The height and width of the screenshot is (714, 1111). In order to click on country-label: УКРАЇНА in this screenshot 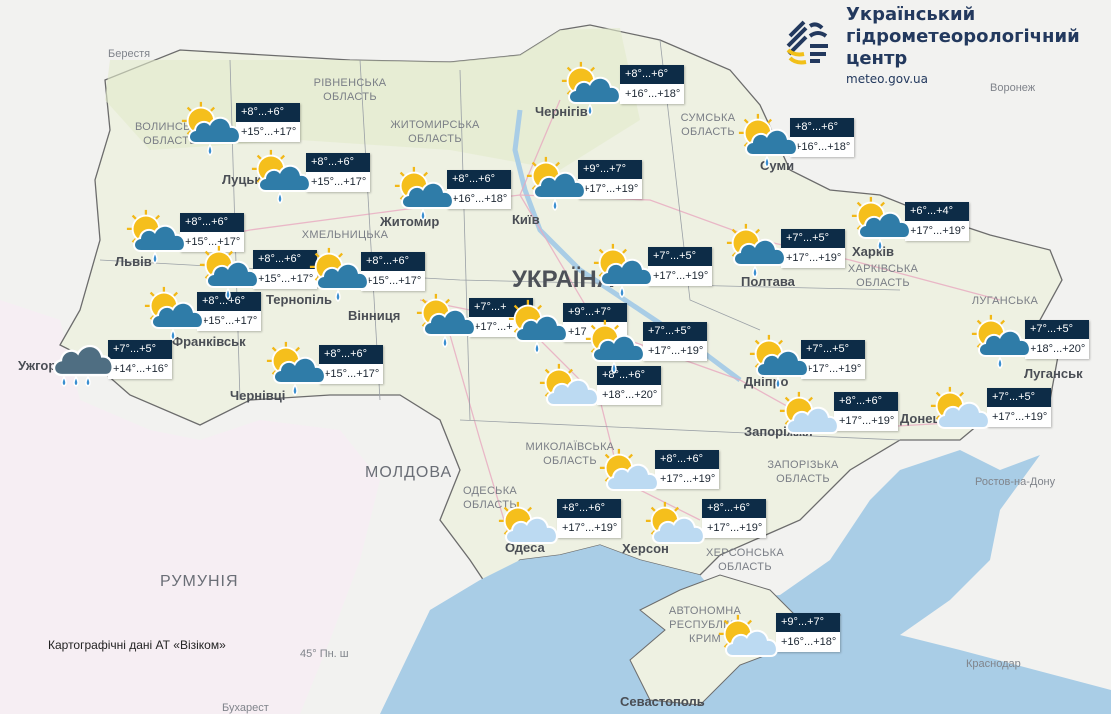, I will do `click(563, 279)`.